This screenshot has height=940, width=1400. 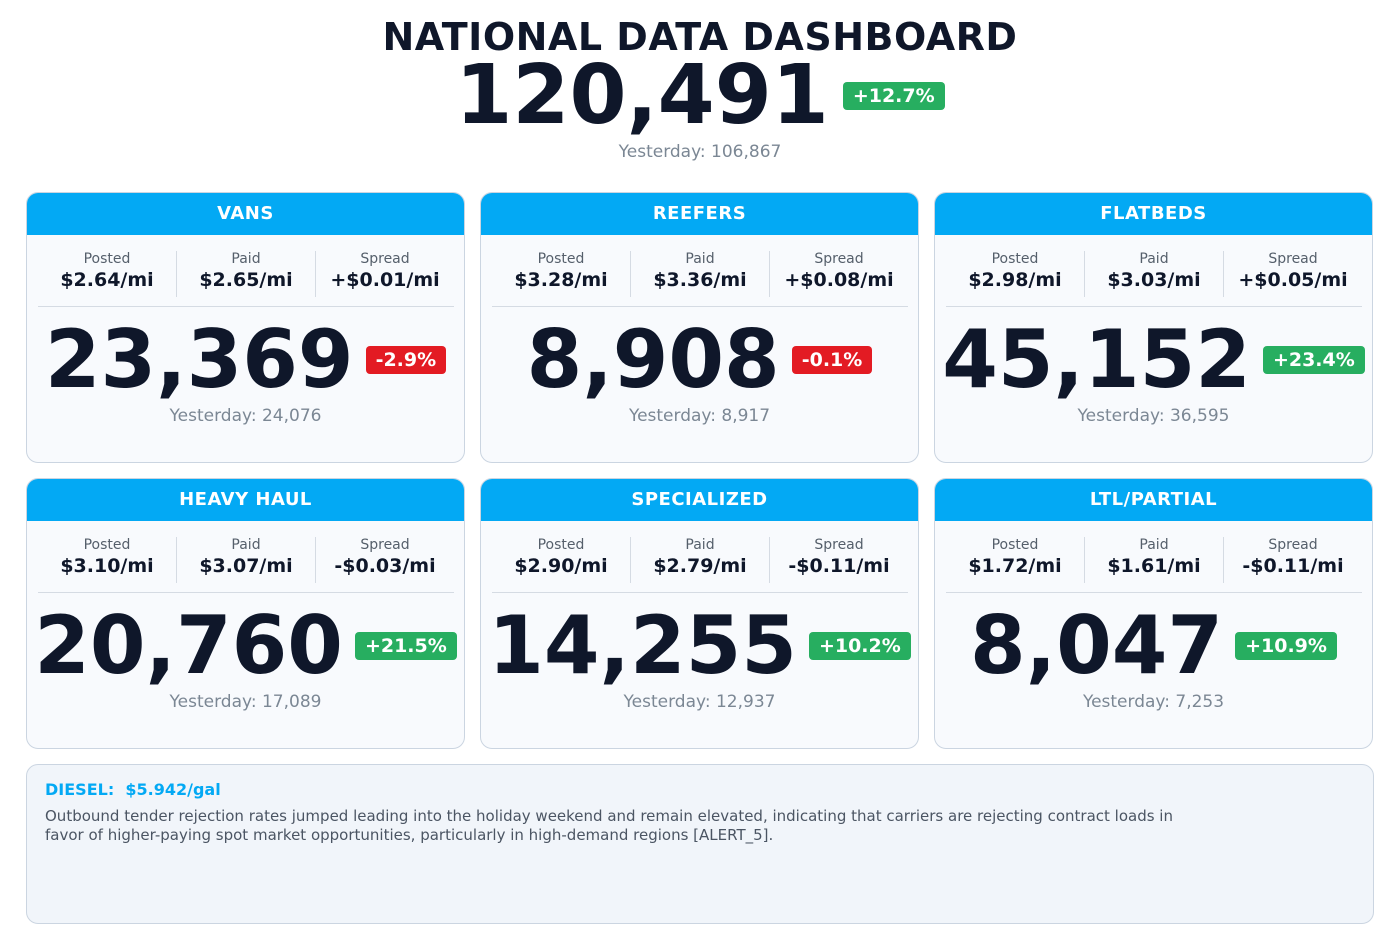 What do you see at coordinates (699, 702) in the screenshot?
I see `yesterday-value: Yesterday: 12,937` at bounding box center [699, 702].